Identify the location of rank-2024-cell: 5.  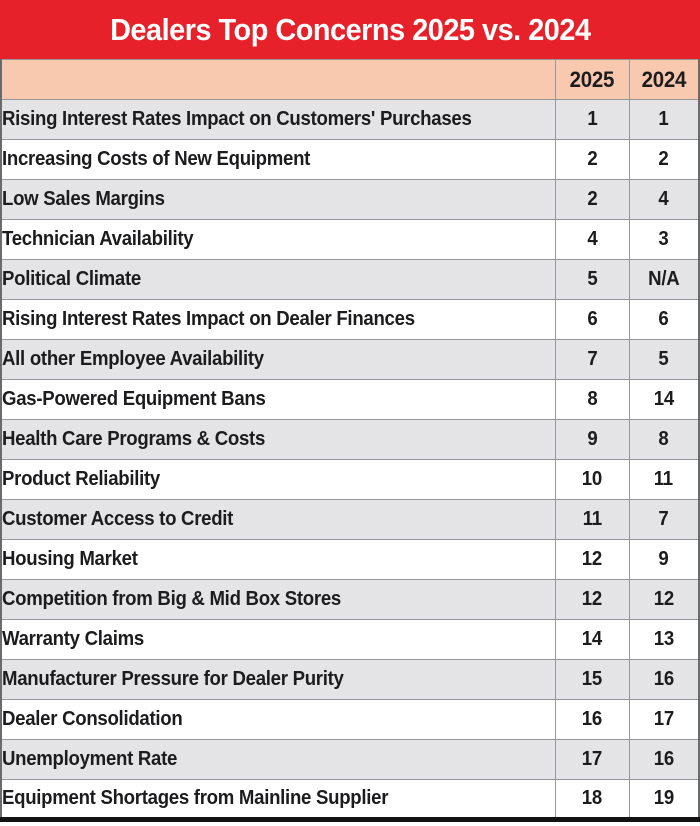
(664, 359).